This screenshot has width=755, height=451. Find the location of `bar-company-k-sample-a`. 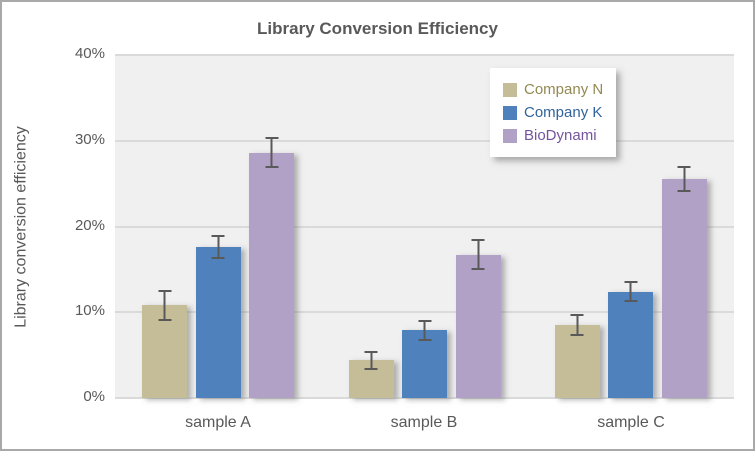

bar-company-k-sample-a is located at coordinates (218, 322).